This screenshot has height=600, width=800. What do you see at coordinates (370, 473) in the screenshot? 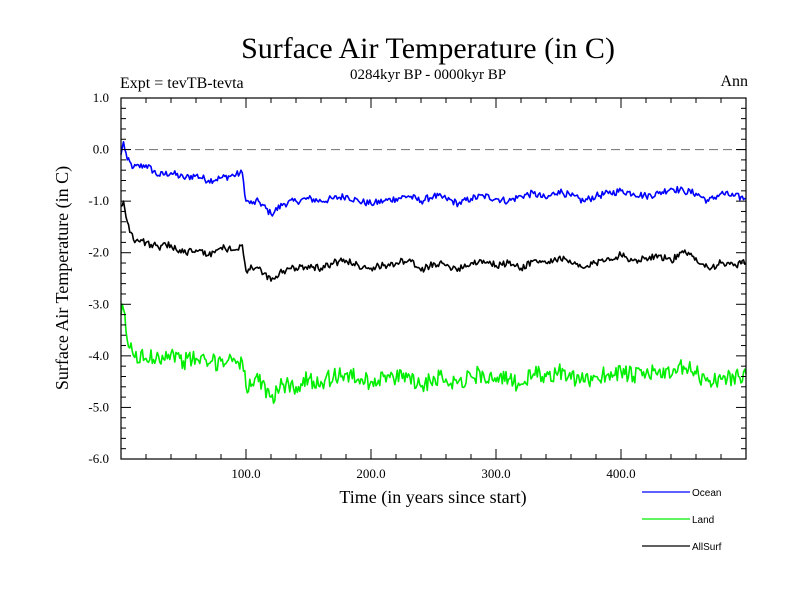
I see `x-tick-label: 200.0` at bounding box center [370, 473].